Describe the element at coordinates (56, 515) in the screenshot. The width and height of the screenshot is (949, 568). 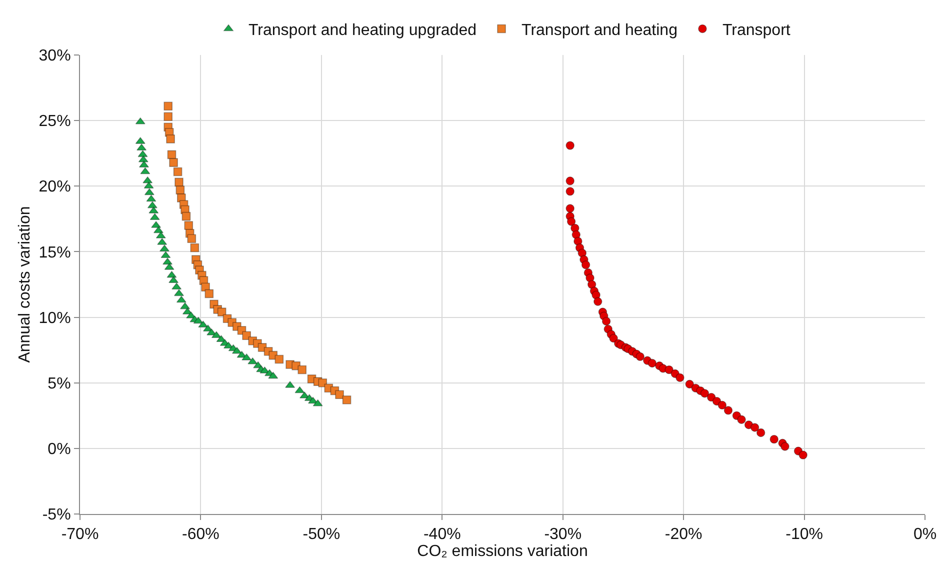
I see `y-tick-label: -5%` at that location.